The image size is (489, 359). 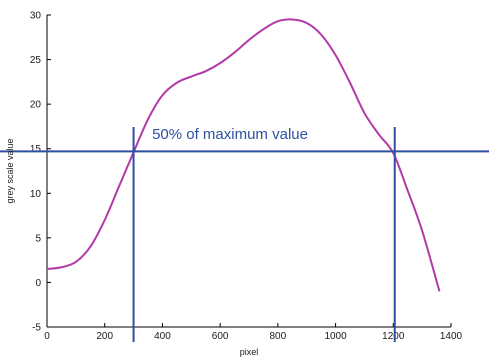 I want to click on x-tick-label: 0, so click(x=47, y=336).